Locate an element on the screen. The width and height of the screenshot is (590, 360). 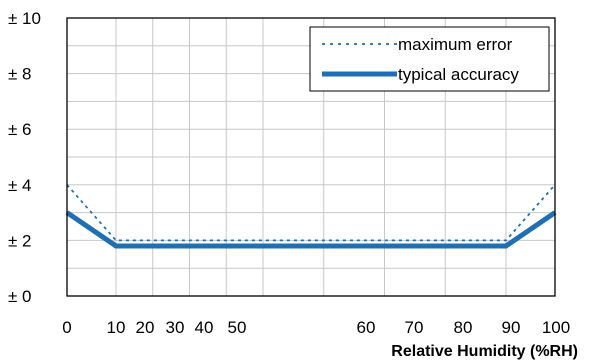
legend-label-typical-accuracy: typical accuracy is located at coordinates (458, 74).